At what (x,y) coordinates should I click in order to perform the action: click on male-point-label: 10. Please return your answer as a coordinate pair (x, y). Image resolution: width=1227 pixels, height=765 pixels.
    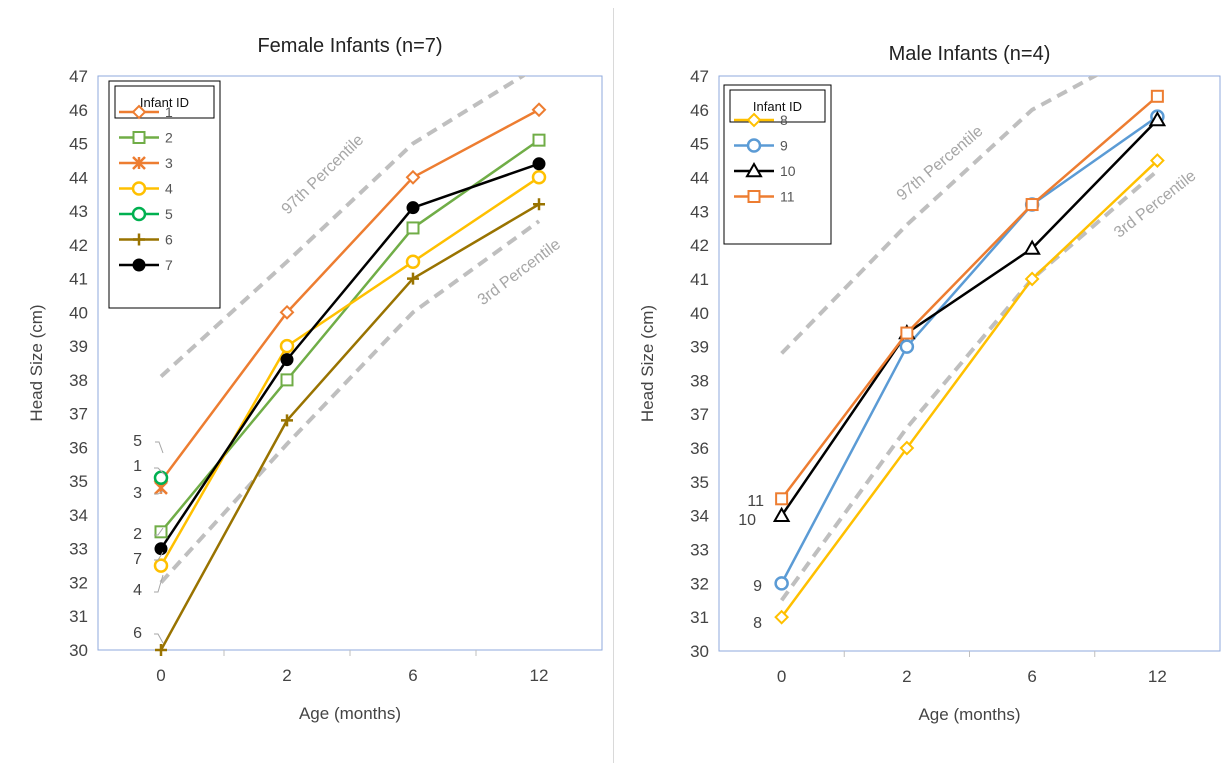
    Looking at the image, I should click on (747, 520).